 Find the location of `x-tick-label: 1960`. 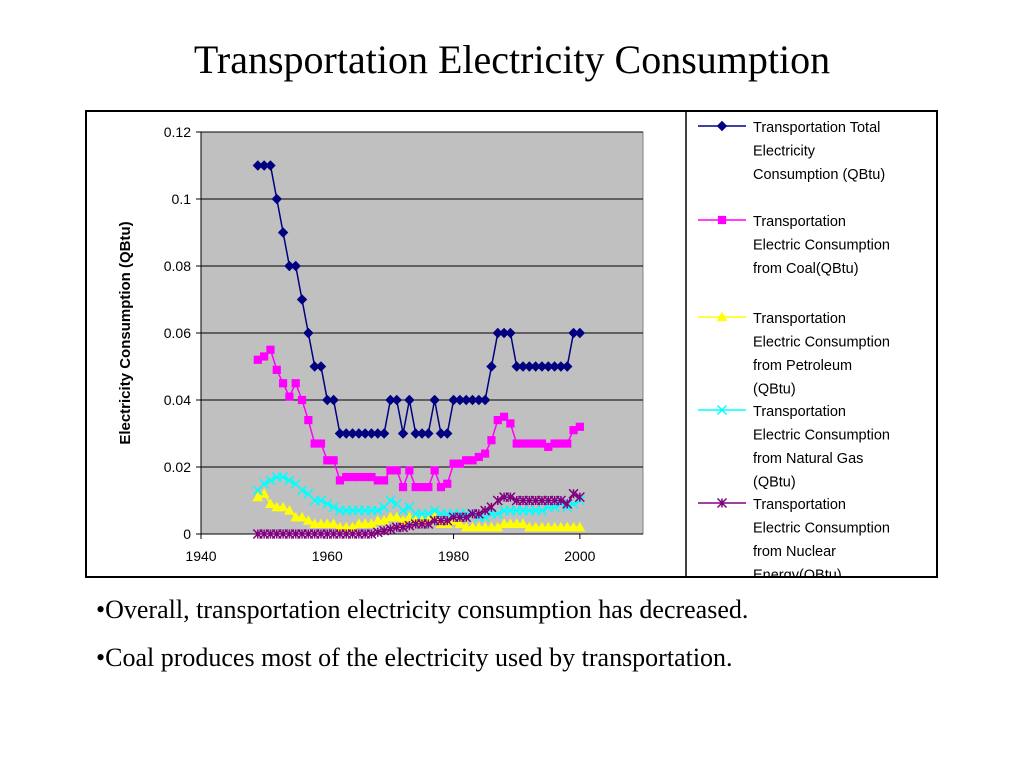

x-tick-label: 1960 is located at coordinates (327, 556).